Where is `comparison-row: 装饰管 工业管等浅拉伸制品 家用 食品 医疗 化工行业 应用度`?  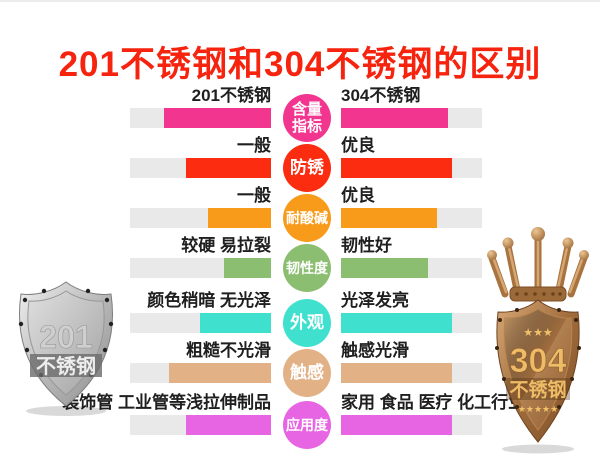
comparison-row: 装饰管 工业管等浅拉伸制品 家用 食品 医疗 化工行业 应用度 is located at coordinates (300, 420).